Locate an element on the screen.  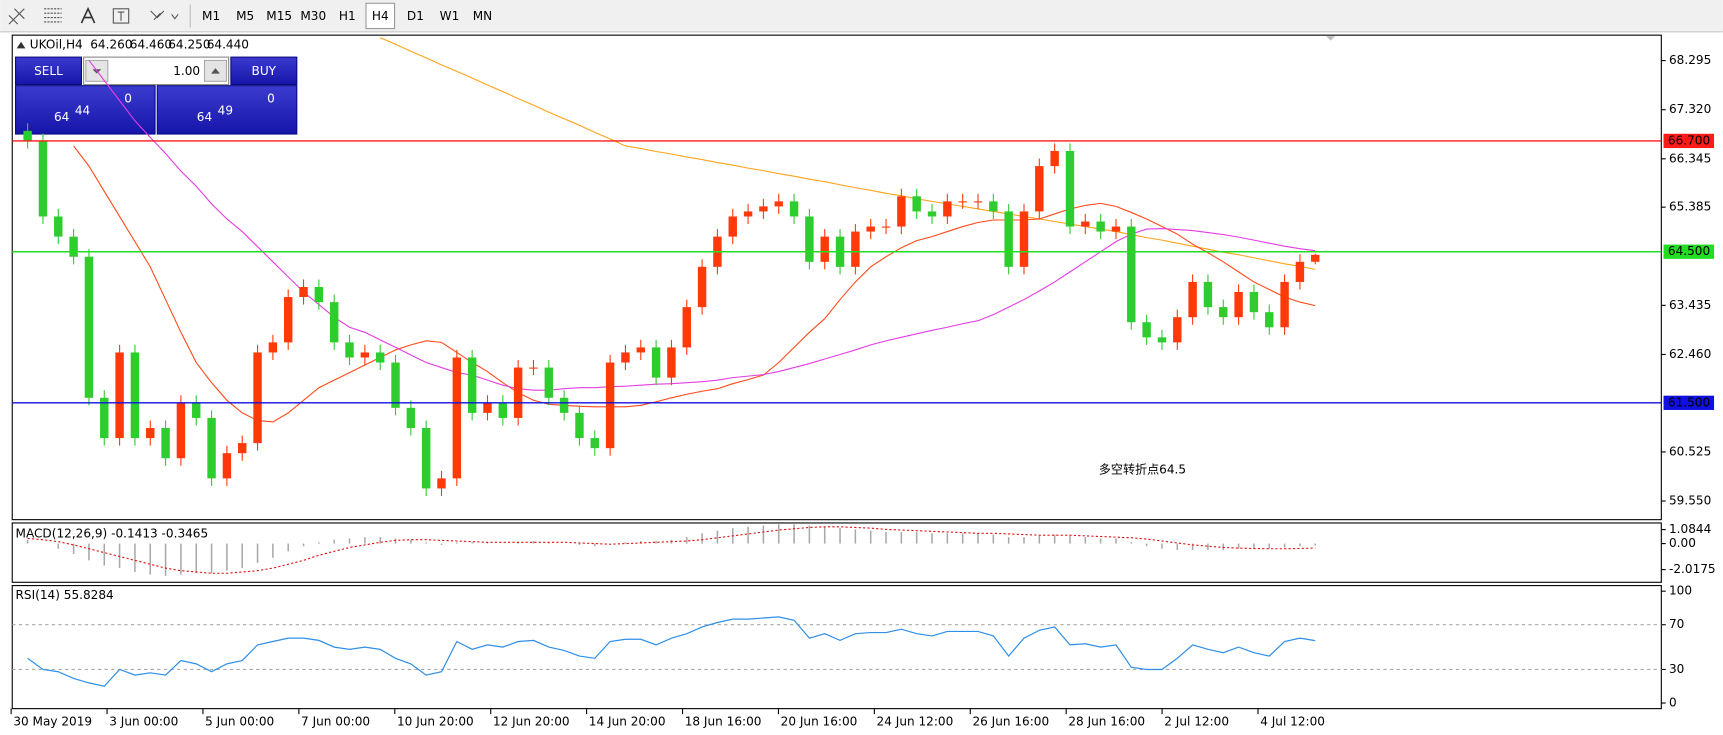
sell-price-box is located at coordinates (85, 110).